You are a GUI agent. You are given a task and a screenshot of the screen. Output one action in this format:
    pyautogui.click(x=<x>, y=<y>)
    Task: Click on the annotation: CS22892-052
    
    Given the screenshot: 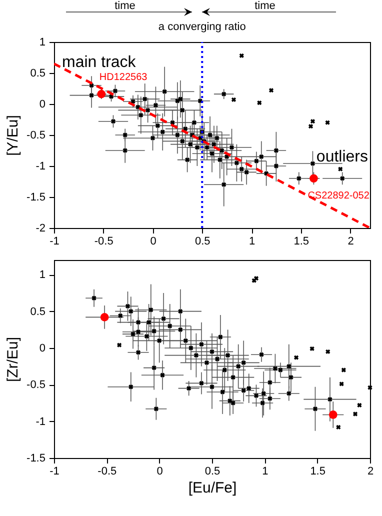 What is the action you would take?
    pyautogui.click(x=339, y=196)
    